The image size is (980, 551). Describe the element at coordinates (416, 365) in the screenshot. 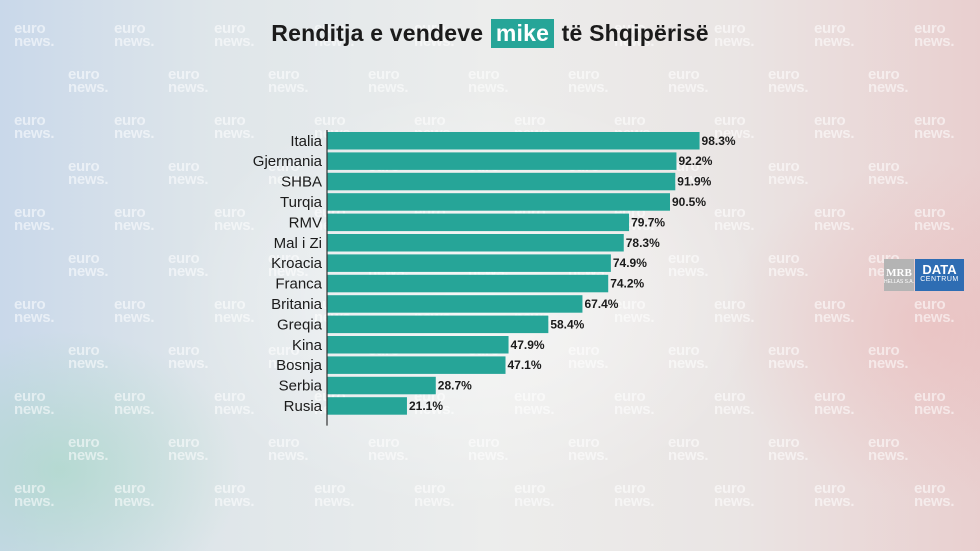

I see `bar-bosnja` at that location.